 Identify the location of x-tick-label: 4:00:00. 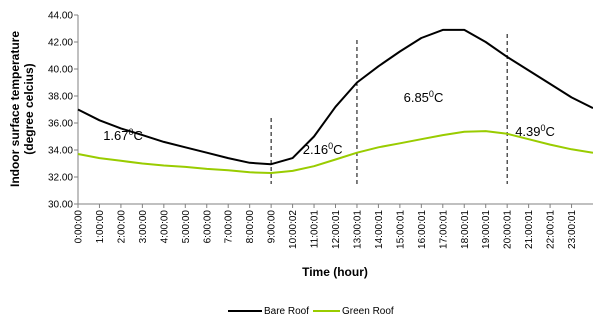
(164, 227).